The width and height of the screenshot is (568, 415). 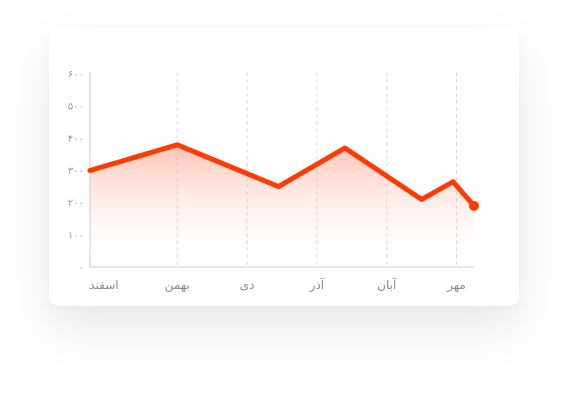 What do you see at coordinates (76, 171) in the screenshot?
I see `y-tick-label: ۳۰۰` at bounding box center [76, 171].